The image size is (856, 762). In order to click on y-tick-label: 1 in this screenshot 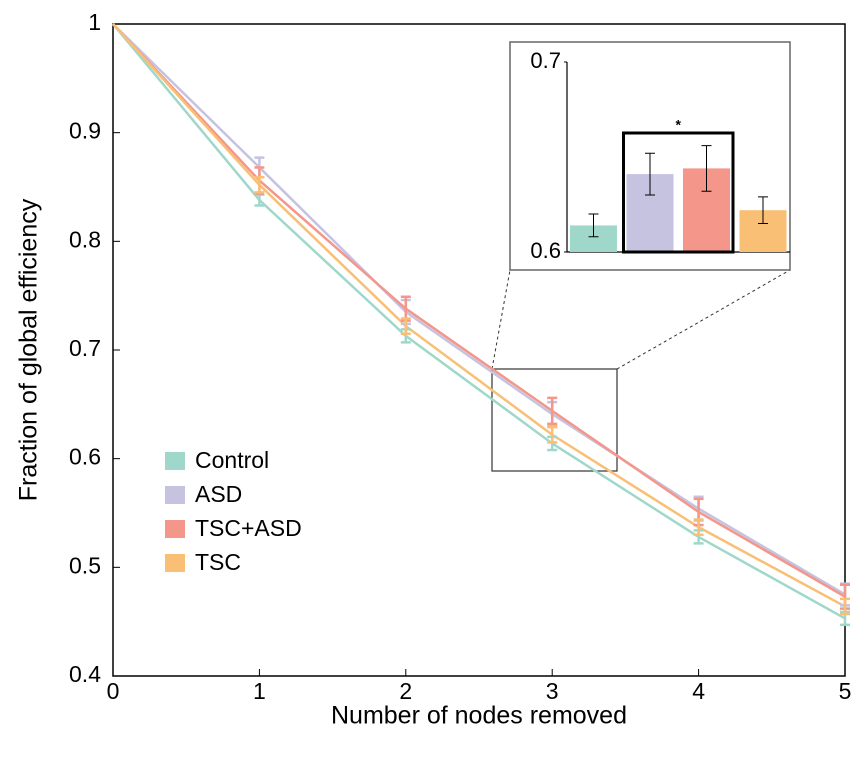, I will do `click(94, 22)`.